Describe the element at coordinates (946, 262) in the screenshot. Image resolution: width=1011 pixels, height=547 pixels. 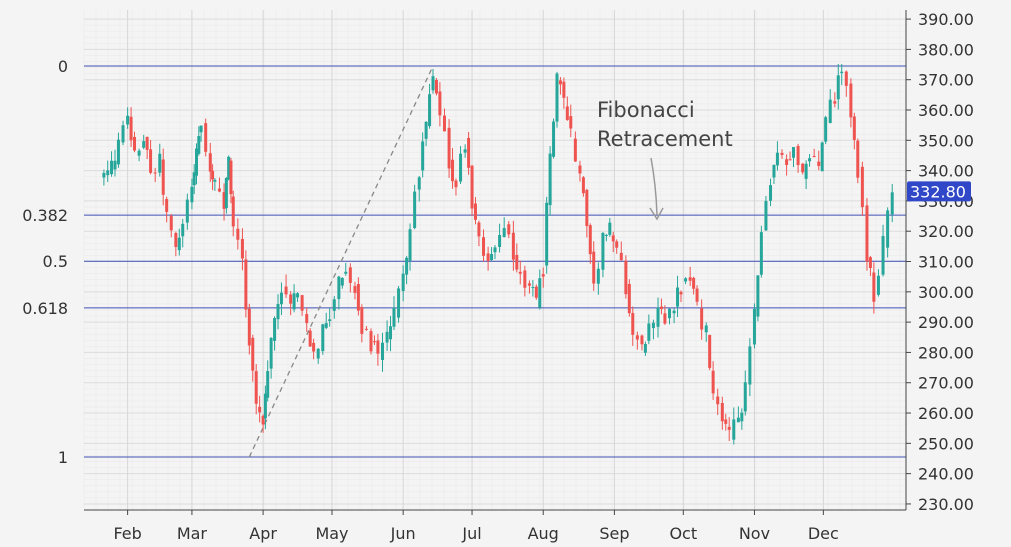
I see `y-tick-label: 310.00` at that location.